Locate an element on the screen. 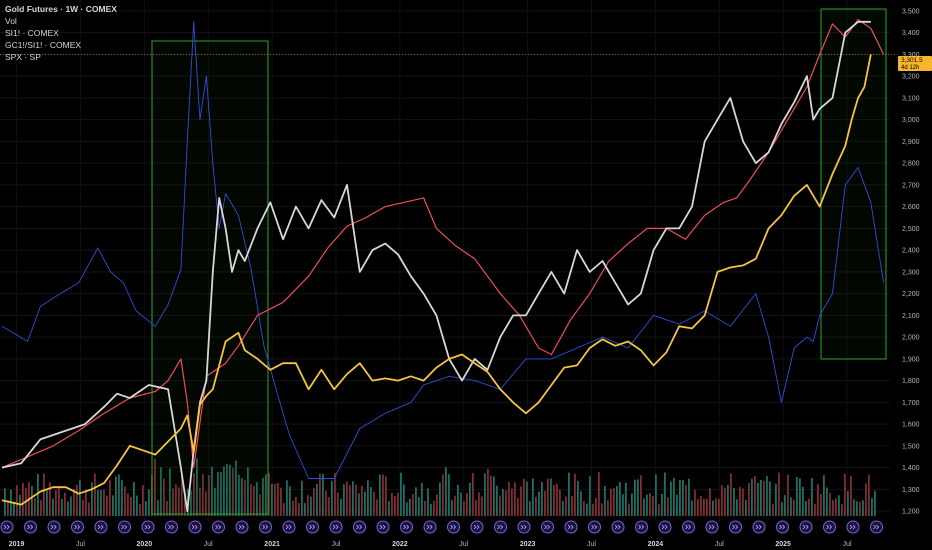 Image resolution: width=932 pixels, height=550 pixels. x-tick-label: 2023 is located at coordinates (528, 544).